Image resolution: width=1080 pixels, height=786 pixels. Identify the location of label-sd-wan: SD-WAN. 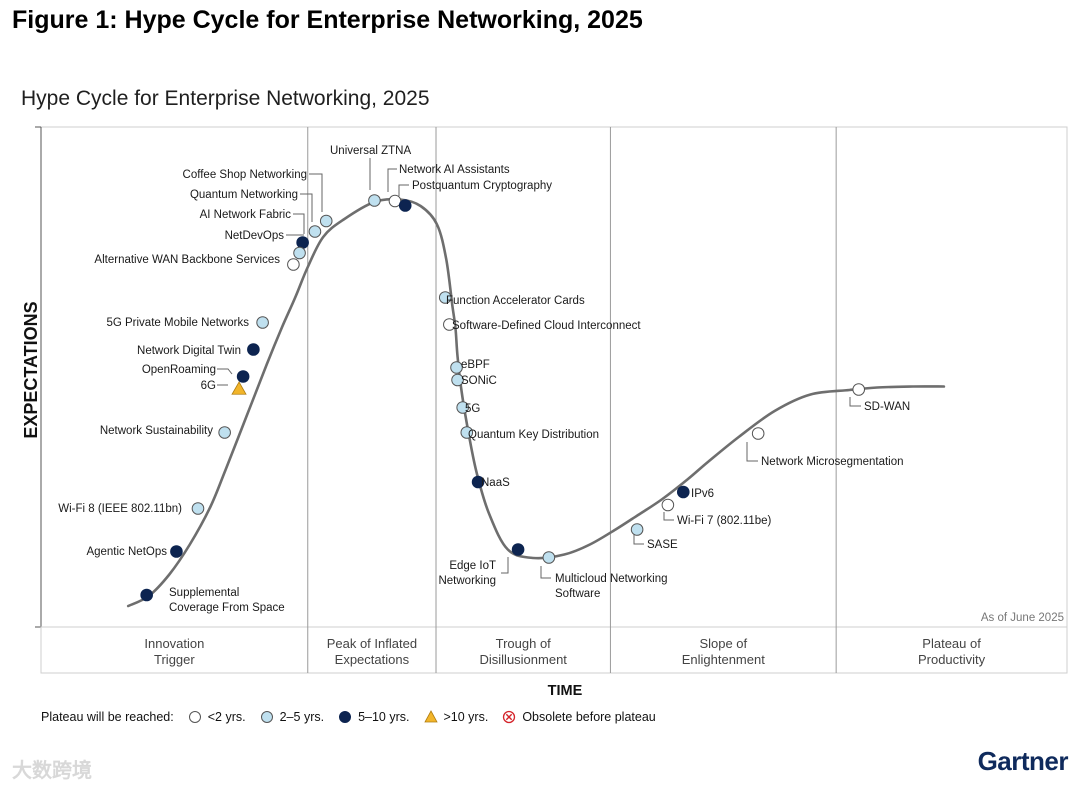
(887, 407).